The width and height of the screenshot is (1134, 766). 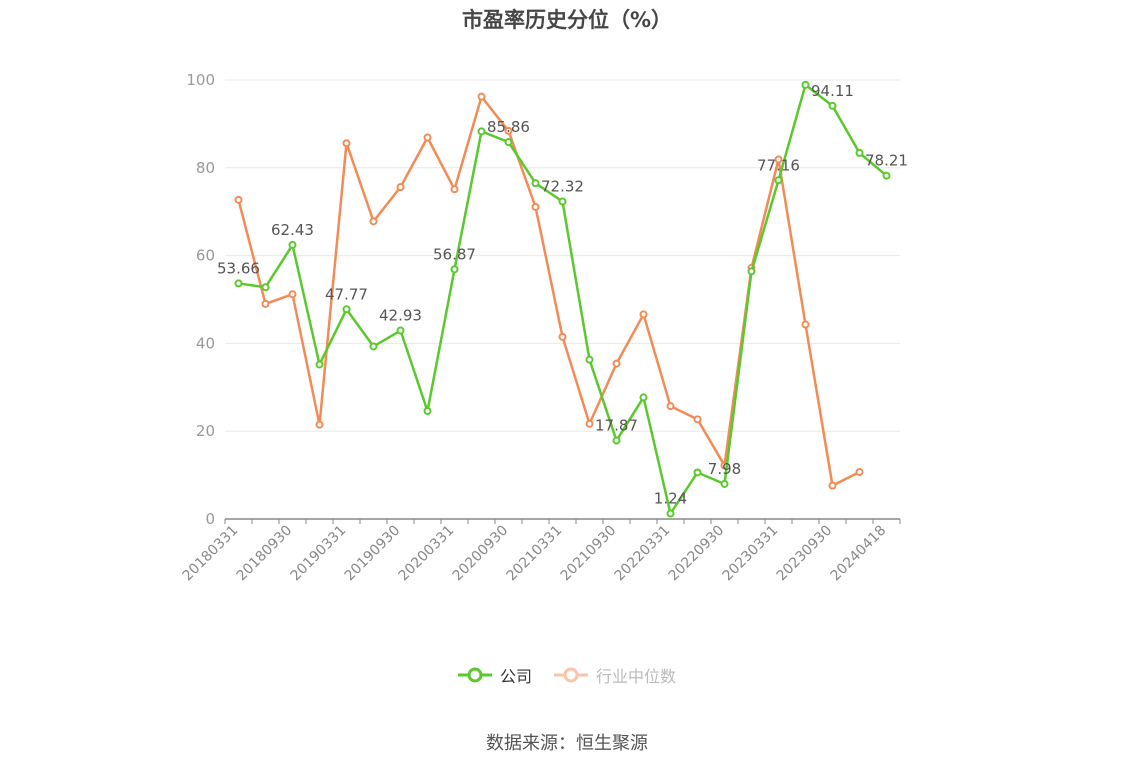 I want to click on x-tick-label: 20220331, so click(x=643, y=554).